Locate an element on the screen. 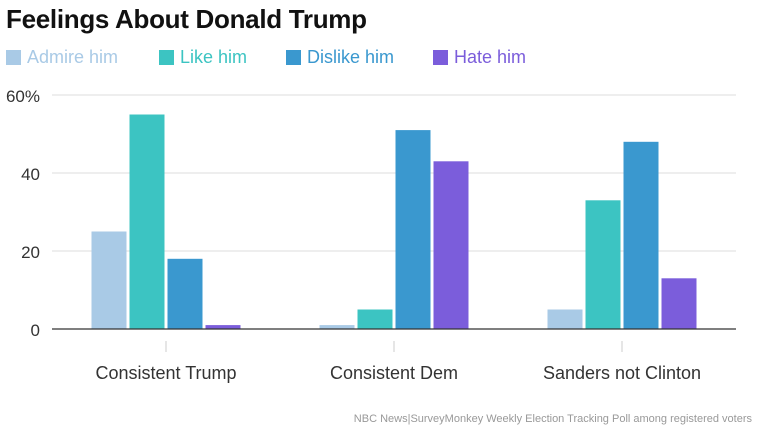  legend-item-like: Like him is located at coordinates (222, 57).